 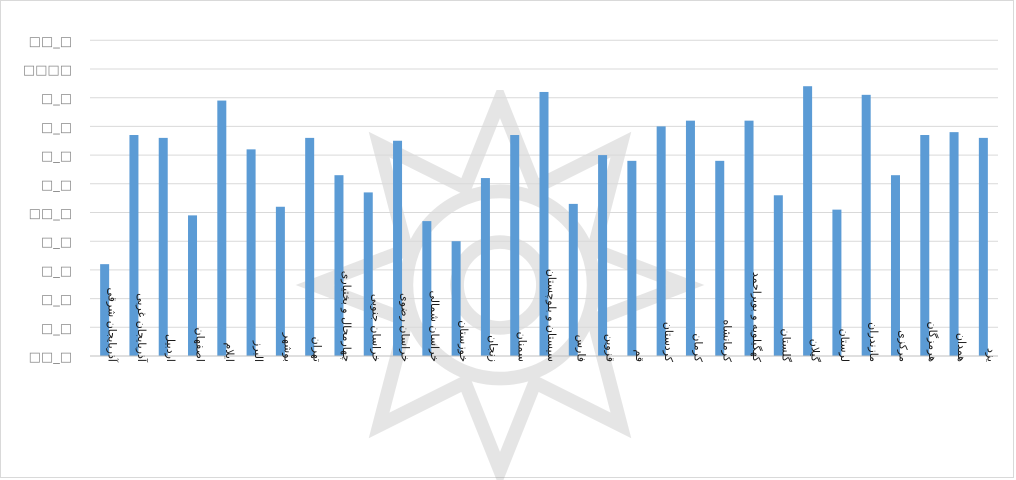 I want to click on x-category-label: البرز, so click(x=258, y=351).